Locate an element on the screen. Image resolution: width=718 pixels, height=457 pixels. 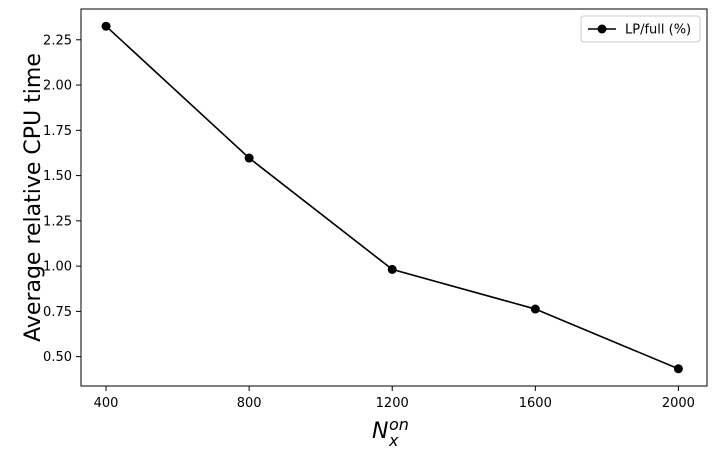
x-tick-label: 400 is located at coordinates (106, 403).